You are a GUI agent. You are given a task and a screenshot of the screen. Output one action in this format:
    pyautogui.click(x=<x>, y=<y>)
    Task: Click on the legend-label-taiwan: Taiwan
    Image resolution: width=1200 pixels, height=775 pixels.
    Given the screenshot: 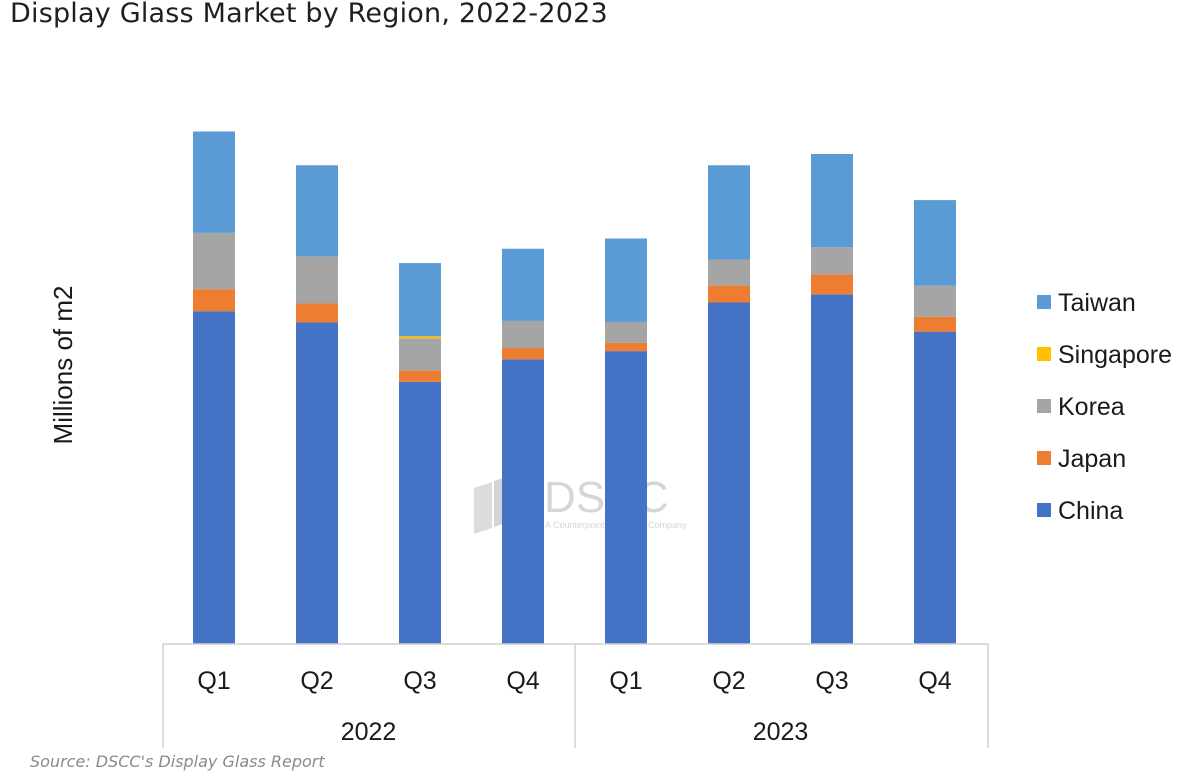 What is the action you would take?
    pyautogui.click(x=1097, y=303)
    